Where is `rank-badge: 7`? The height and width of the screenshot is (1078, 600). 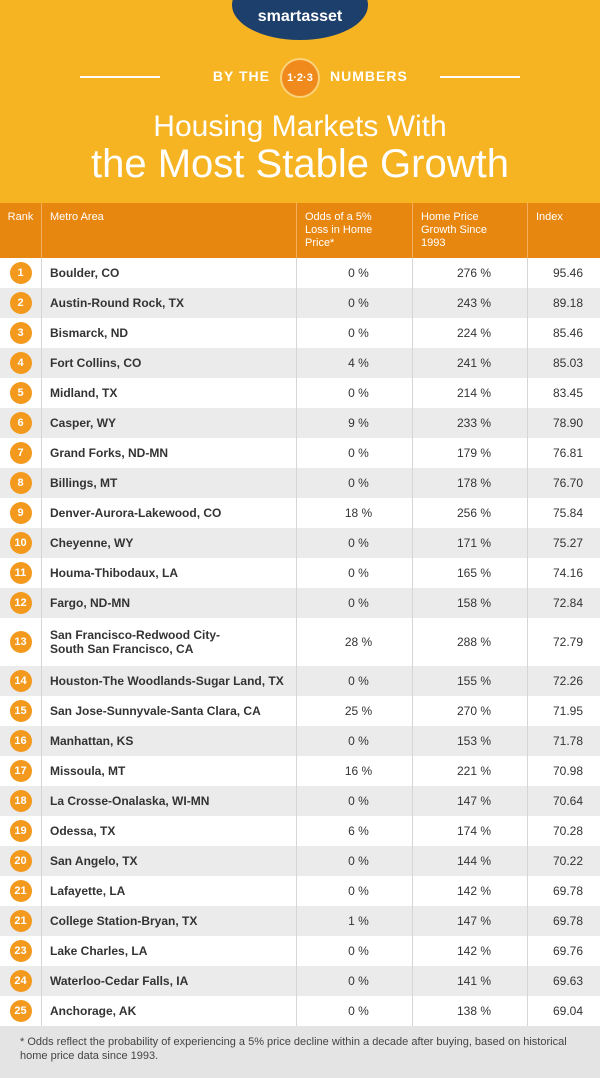 rank-badge: 7 is located at coordinates (20, 453).